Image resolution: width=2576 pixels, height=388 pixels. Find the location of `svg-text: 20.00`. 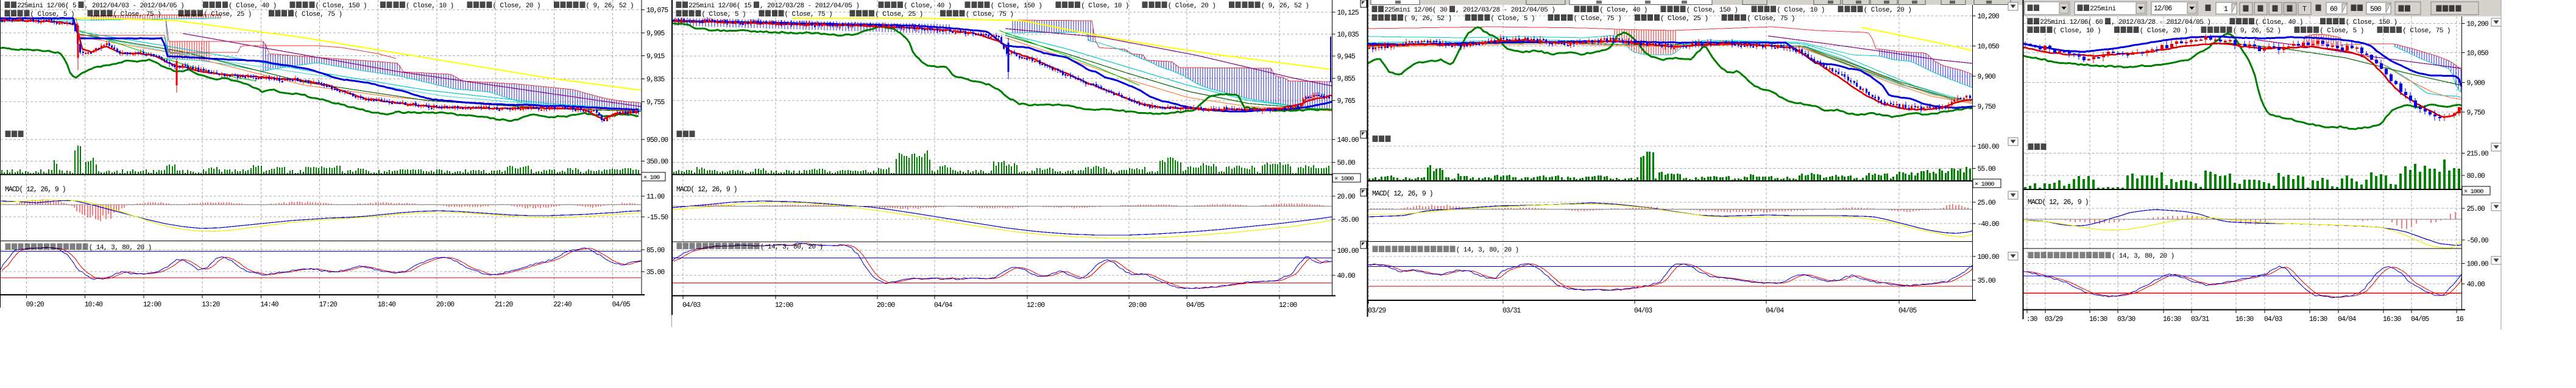

svg-text: 20.00 is located at coordinates (1346, 197).